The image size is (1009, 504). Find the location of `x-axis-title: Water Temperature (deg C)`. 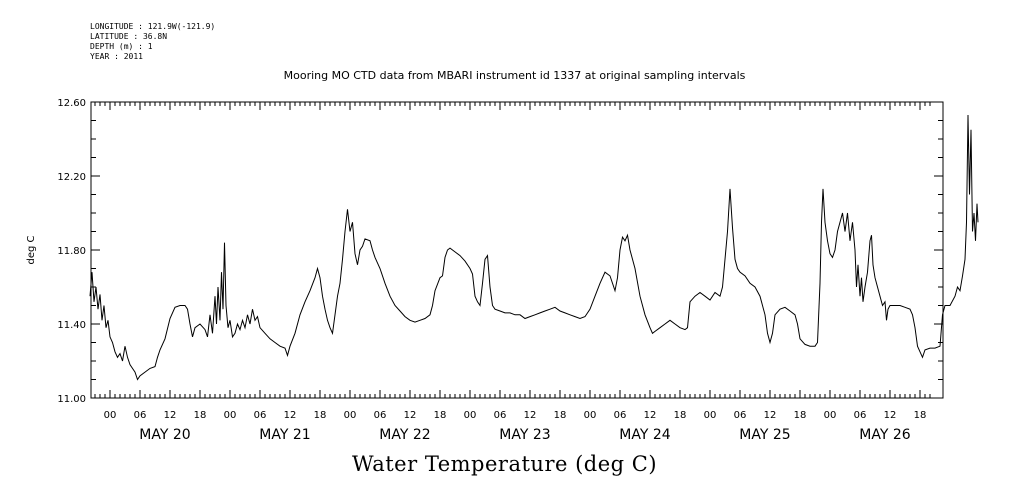

x-axis-title: Water Temperature (deg C) is located at coordinates (504, 464).